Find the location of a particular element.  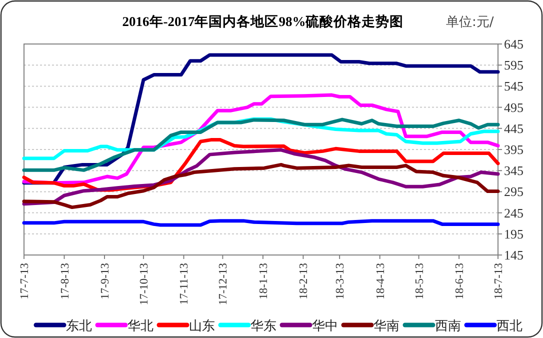

x-tick-label: 18-4-13 is located at coordinates (380, 281).